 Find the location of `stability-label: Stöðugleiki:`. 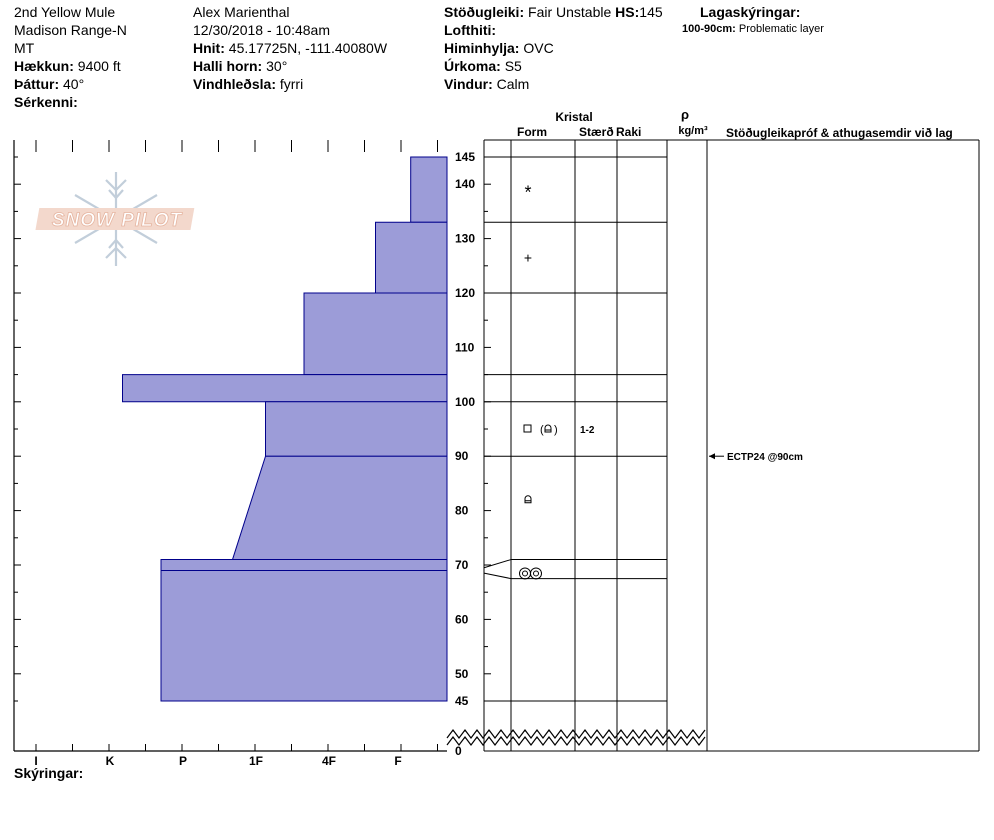

stability-label: Stöðugleiki: is located at coordinates (484, 12).